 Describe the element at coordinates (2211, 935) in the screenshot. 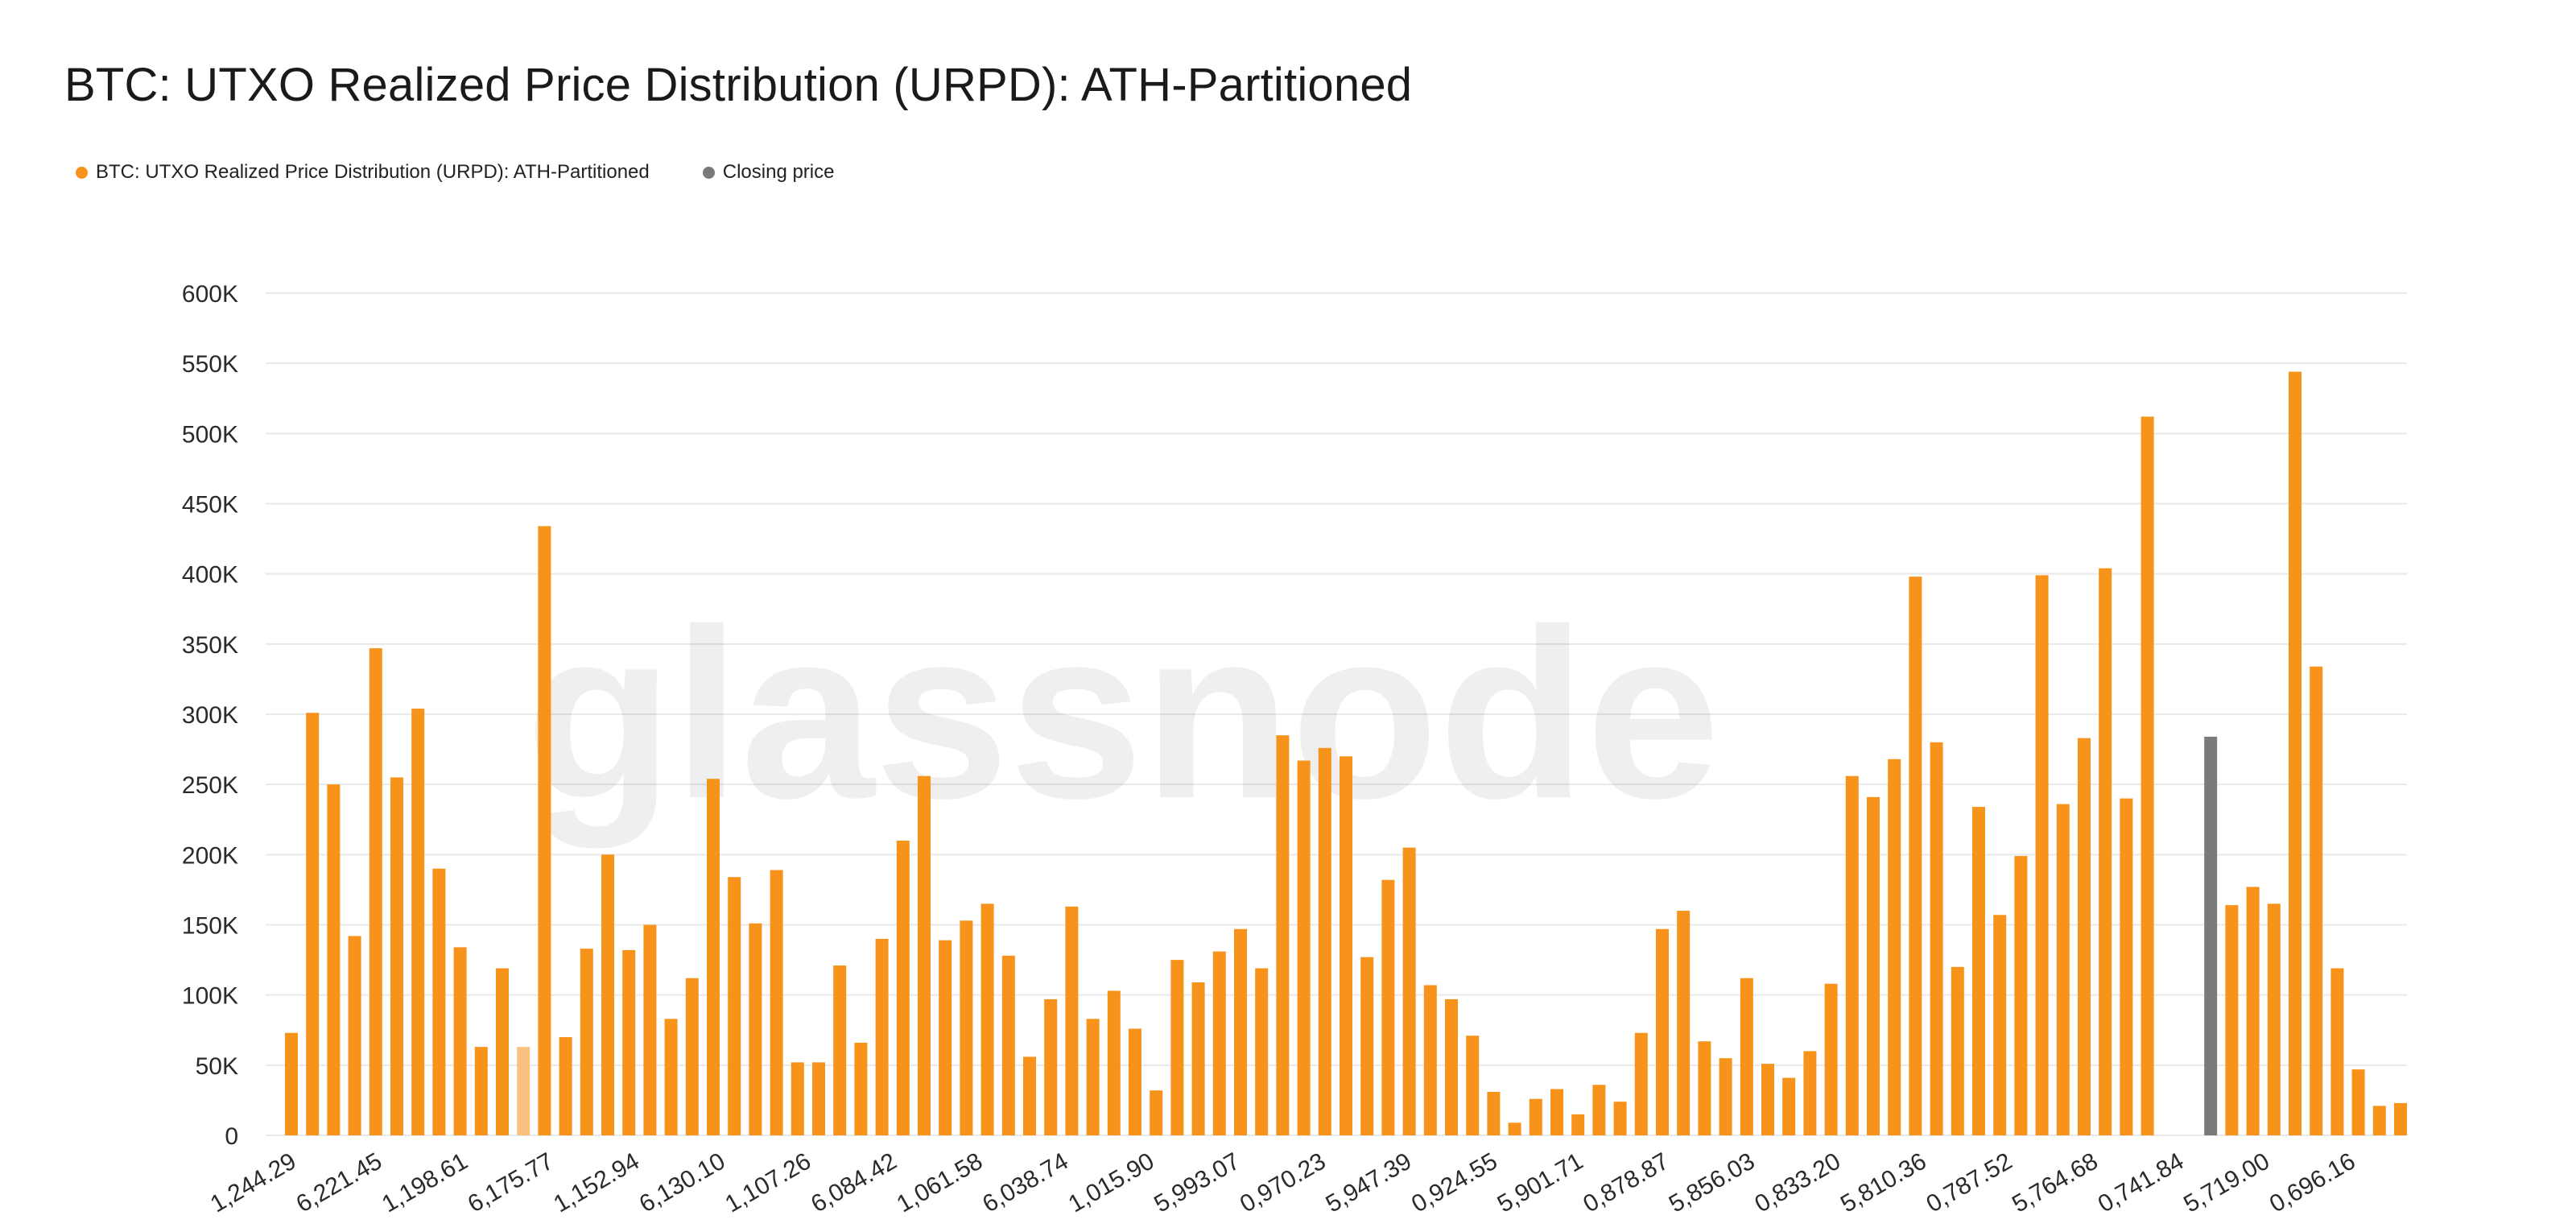

I see `closing-price-bar` at that location.